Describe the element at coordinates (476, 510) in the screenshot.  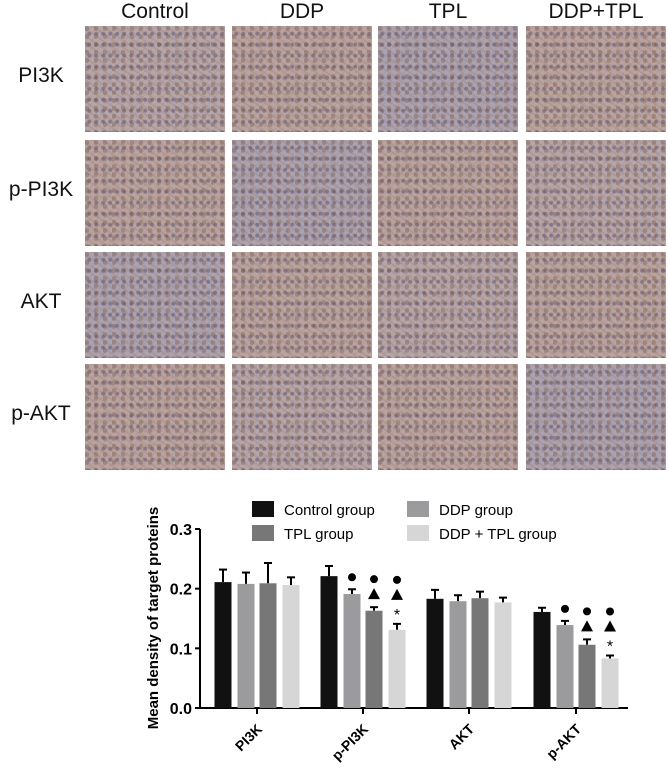
I see `legend-label: DDP group` at that location.